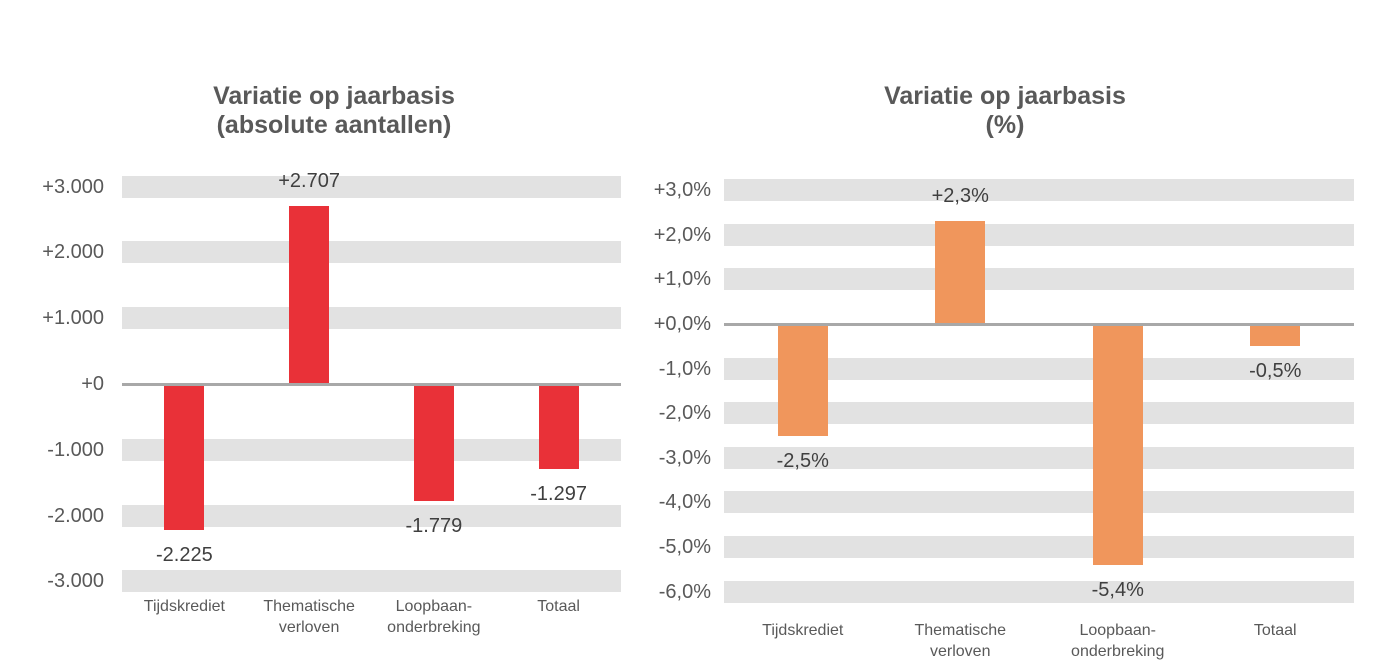  What do you see at coordinates (334, 125) in the screenshot?
I see `chart-title-line: (absolute aantallen)` at bounding box center [334, 125].